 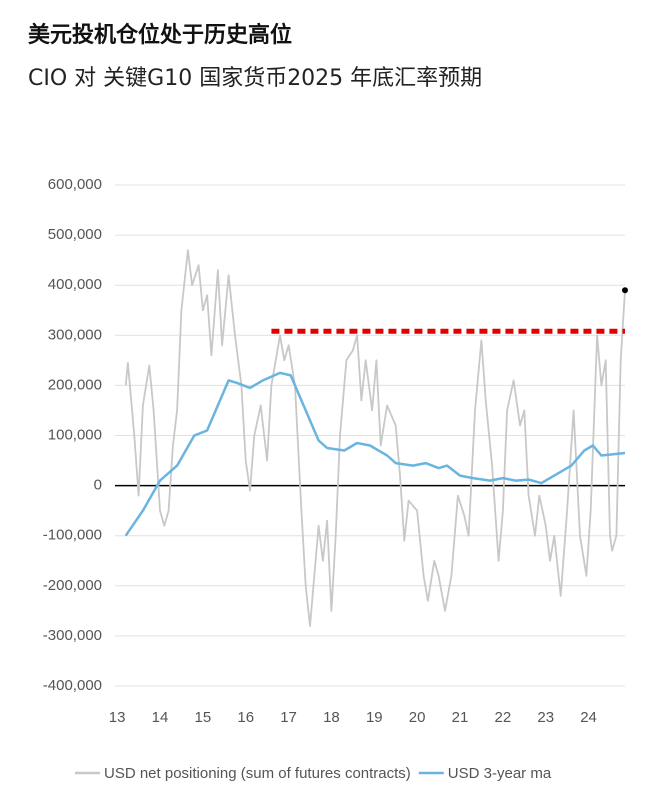 I want to click on y-tick-label: -400,000, so click(x=72, y=685).